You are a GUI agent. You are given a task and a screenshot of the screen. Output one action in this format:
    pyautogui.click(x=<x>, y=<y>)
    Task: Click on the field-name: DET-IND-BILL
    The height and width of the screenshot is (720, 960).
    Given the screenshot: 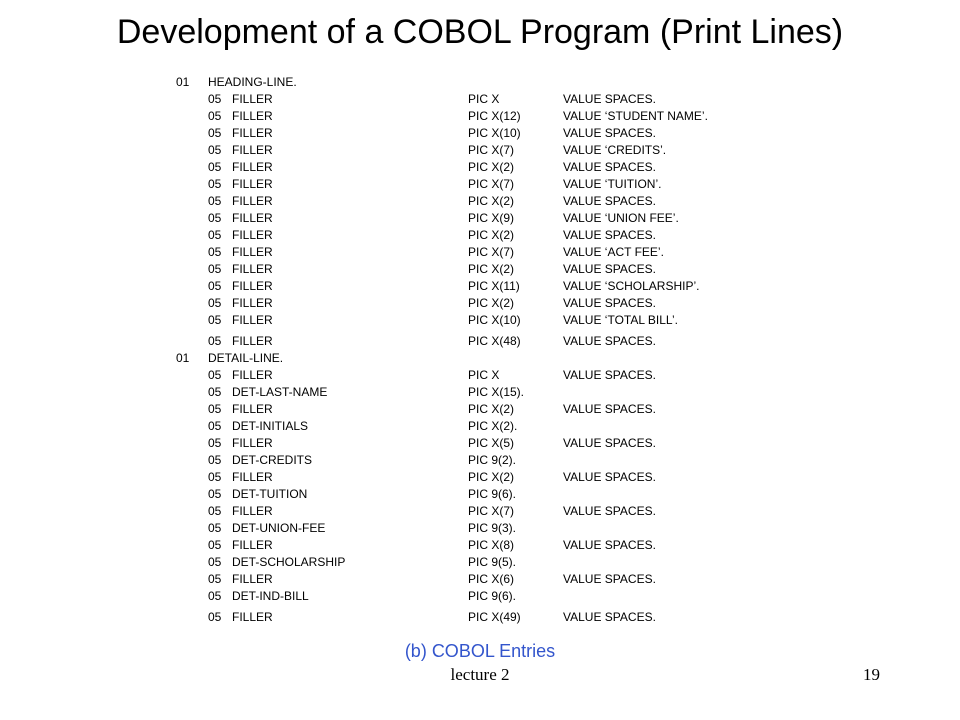 What is the action you would take?
    pyautogui.click(x=270, y=596)
    